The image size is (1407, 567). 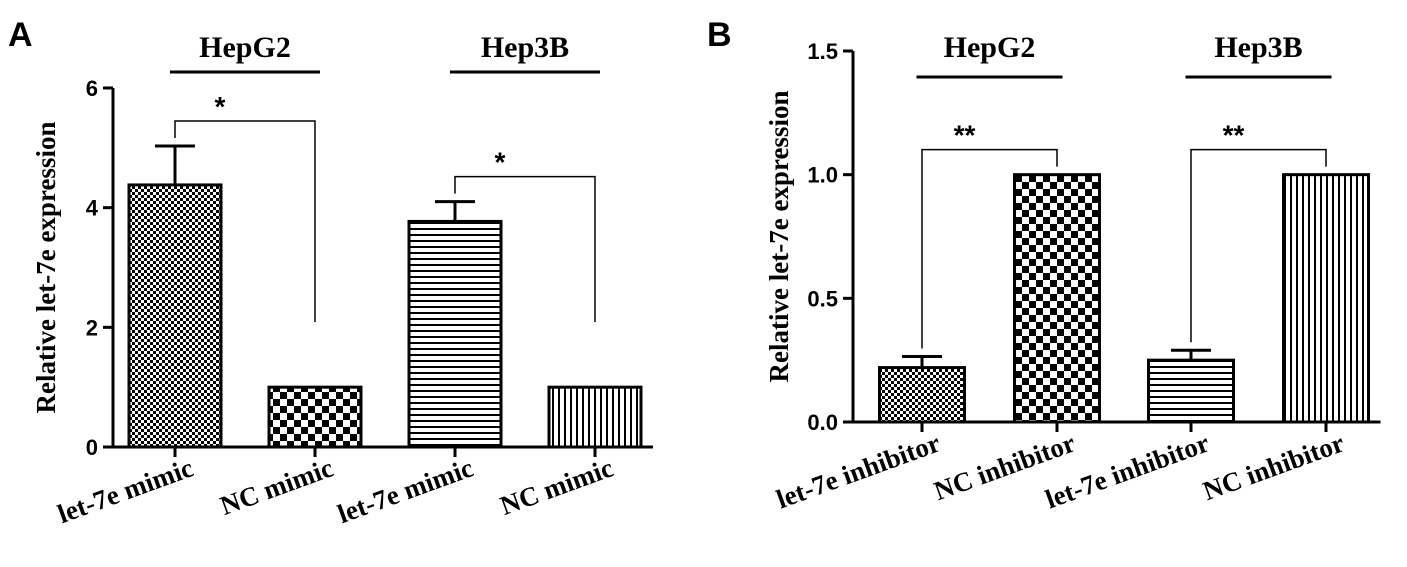 What do you see at coordinates (822, 422) in the screenshot?
I see `y-tick-label: 0.0` at bounding box center [822, 422].